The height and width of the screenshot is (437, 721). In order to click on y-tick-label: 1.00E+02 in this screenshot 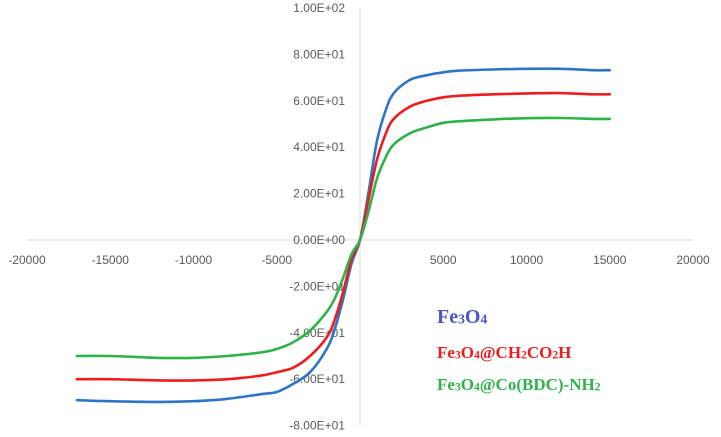, I will do `click(319, 8)`.